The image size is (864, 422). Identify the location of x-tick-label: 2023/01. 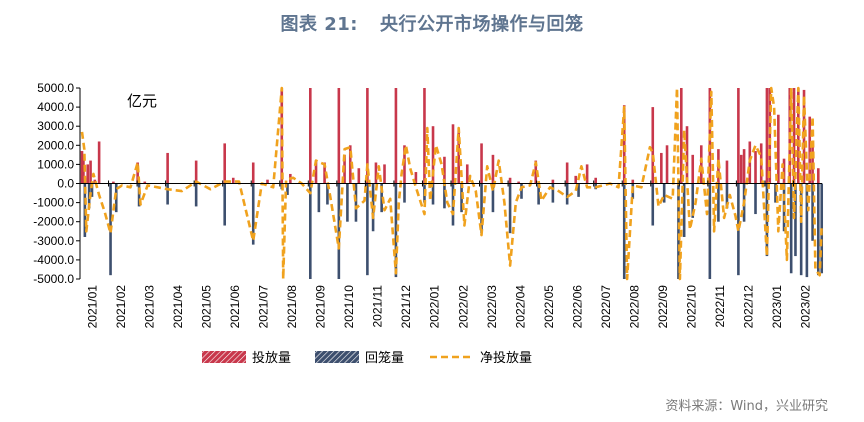
(777, 307).